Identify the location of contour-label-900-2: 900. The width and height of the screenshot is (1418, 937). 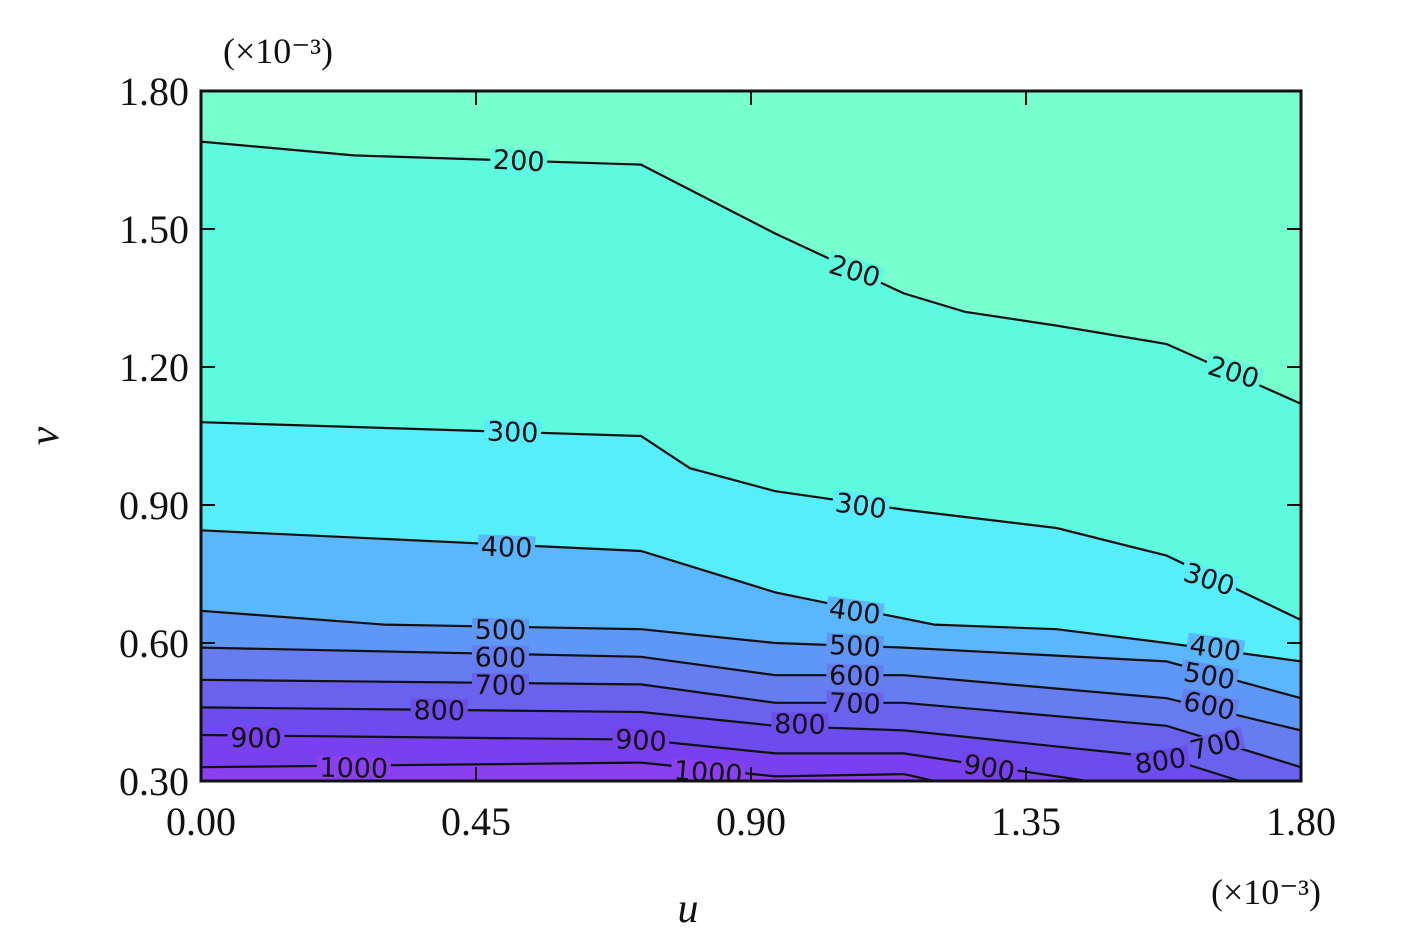
(641, 741).